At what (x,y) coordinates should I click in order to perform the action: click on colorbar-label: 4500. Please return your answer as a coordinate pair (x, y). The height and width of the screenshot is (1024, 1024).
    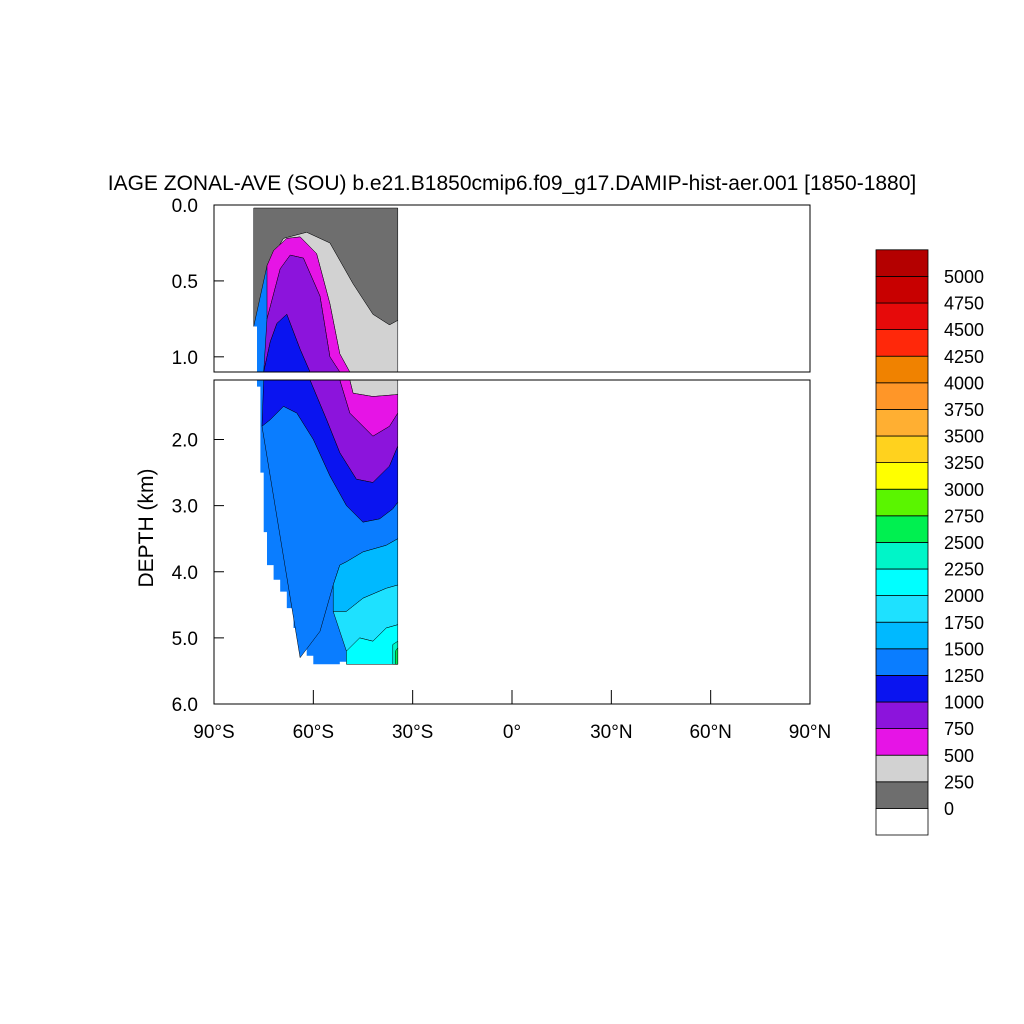
    Looking at the image, I should click on (964, 330).